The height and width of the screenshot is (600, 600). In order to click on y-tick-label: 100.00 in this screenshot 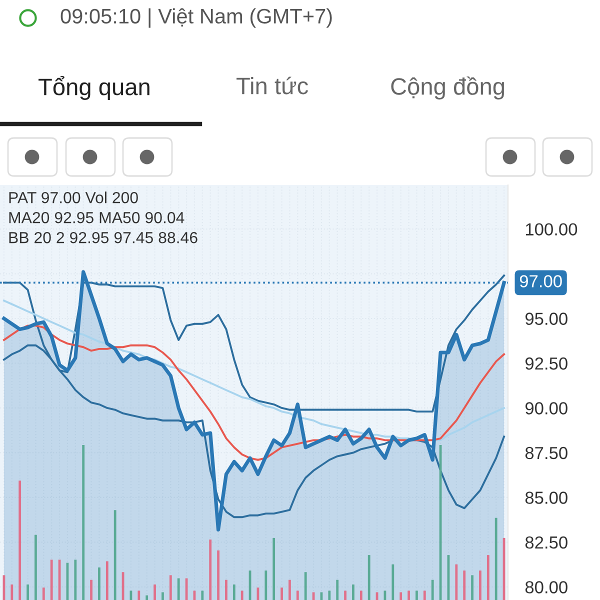, I will do `click(552, 229)`.